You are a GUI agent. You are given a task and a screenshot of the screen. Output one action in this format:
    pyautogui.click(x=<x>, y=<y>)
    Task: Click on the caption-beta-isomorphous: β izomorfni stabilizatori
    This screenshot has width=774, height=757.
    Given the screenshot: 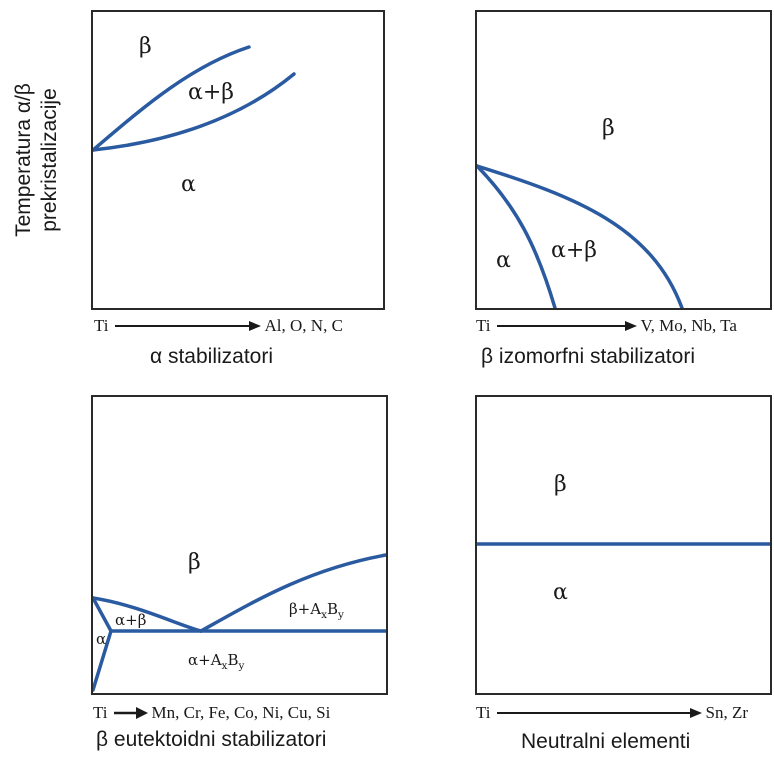 What is the action you would take?
    pyautogui.click(x=588, y=356)
    